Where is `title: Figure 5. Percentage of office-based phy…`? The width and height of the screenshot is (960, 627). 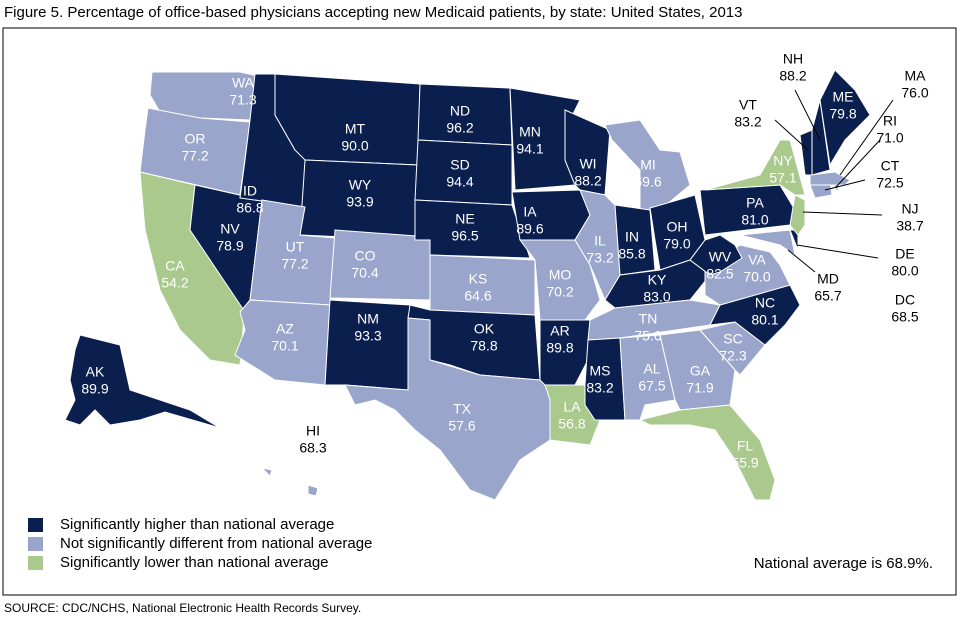
title: Figure 5. Percentage of office-based phy… is located at coordinates (373, 12).